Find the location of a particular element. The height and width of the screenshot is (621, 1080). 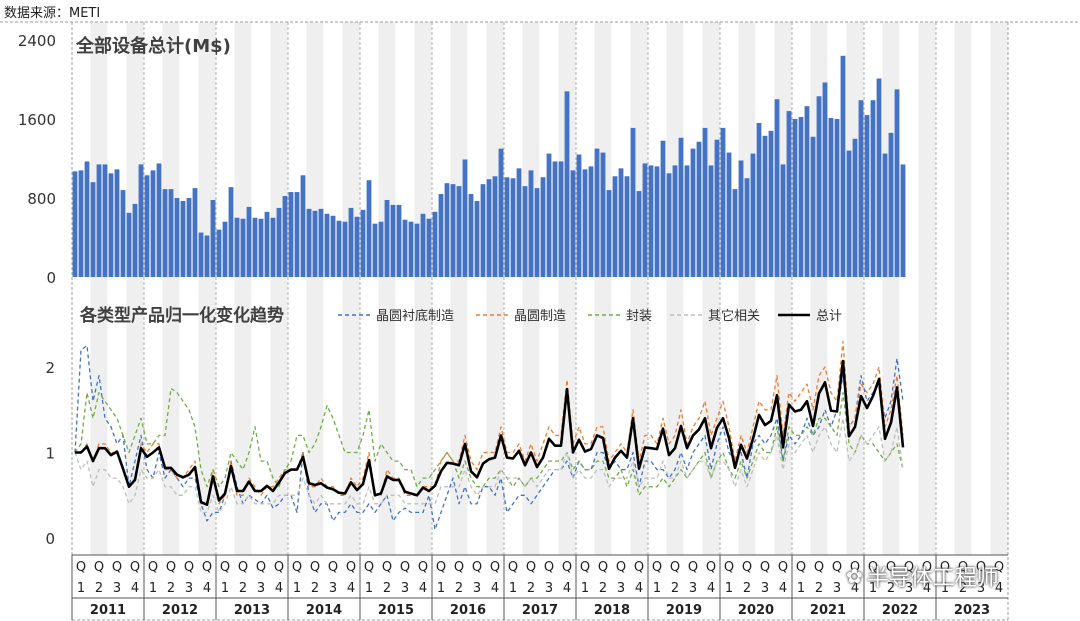

line-y-tick-label: 0 is located at coordinates (50, 539).